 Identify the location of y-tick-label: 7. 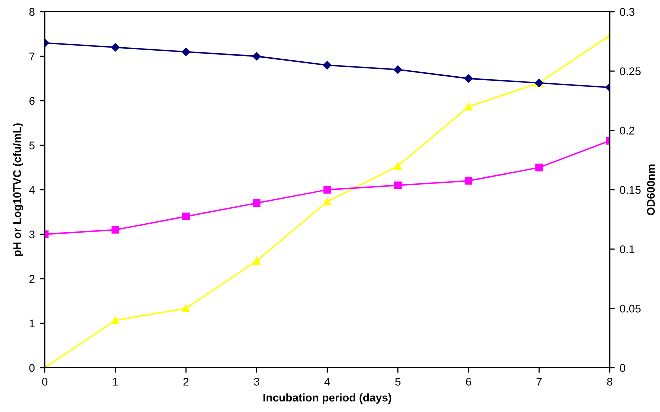
(32, 56).